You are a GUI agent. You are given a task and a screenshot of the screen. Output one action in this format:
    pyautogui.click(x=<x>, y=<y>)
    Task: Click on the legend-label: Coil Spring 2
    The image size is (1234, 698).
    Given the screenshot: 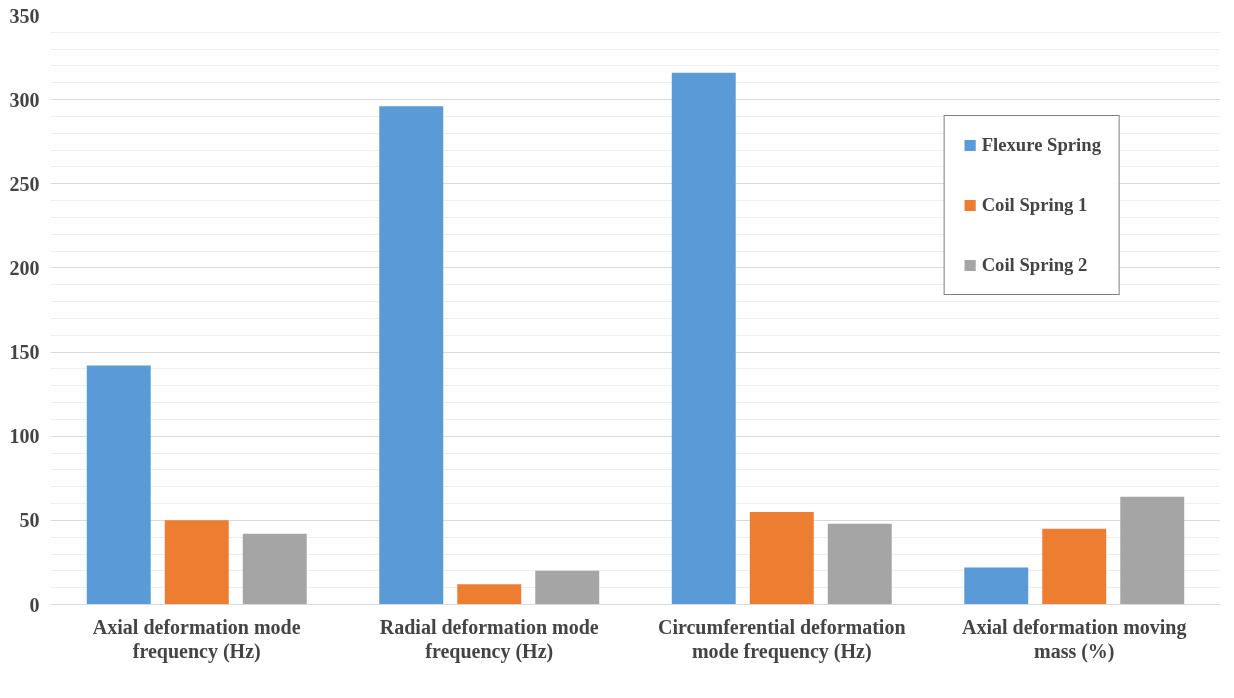 What is the action you would take?
    pyautogui.click(x=1034, y=265)
    